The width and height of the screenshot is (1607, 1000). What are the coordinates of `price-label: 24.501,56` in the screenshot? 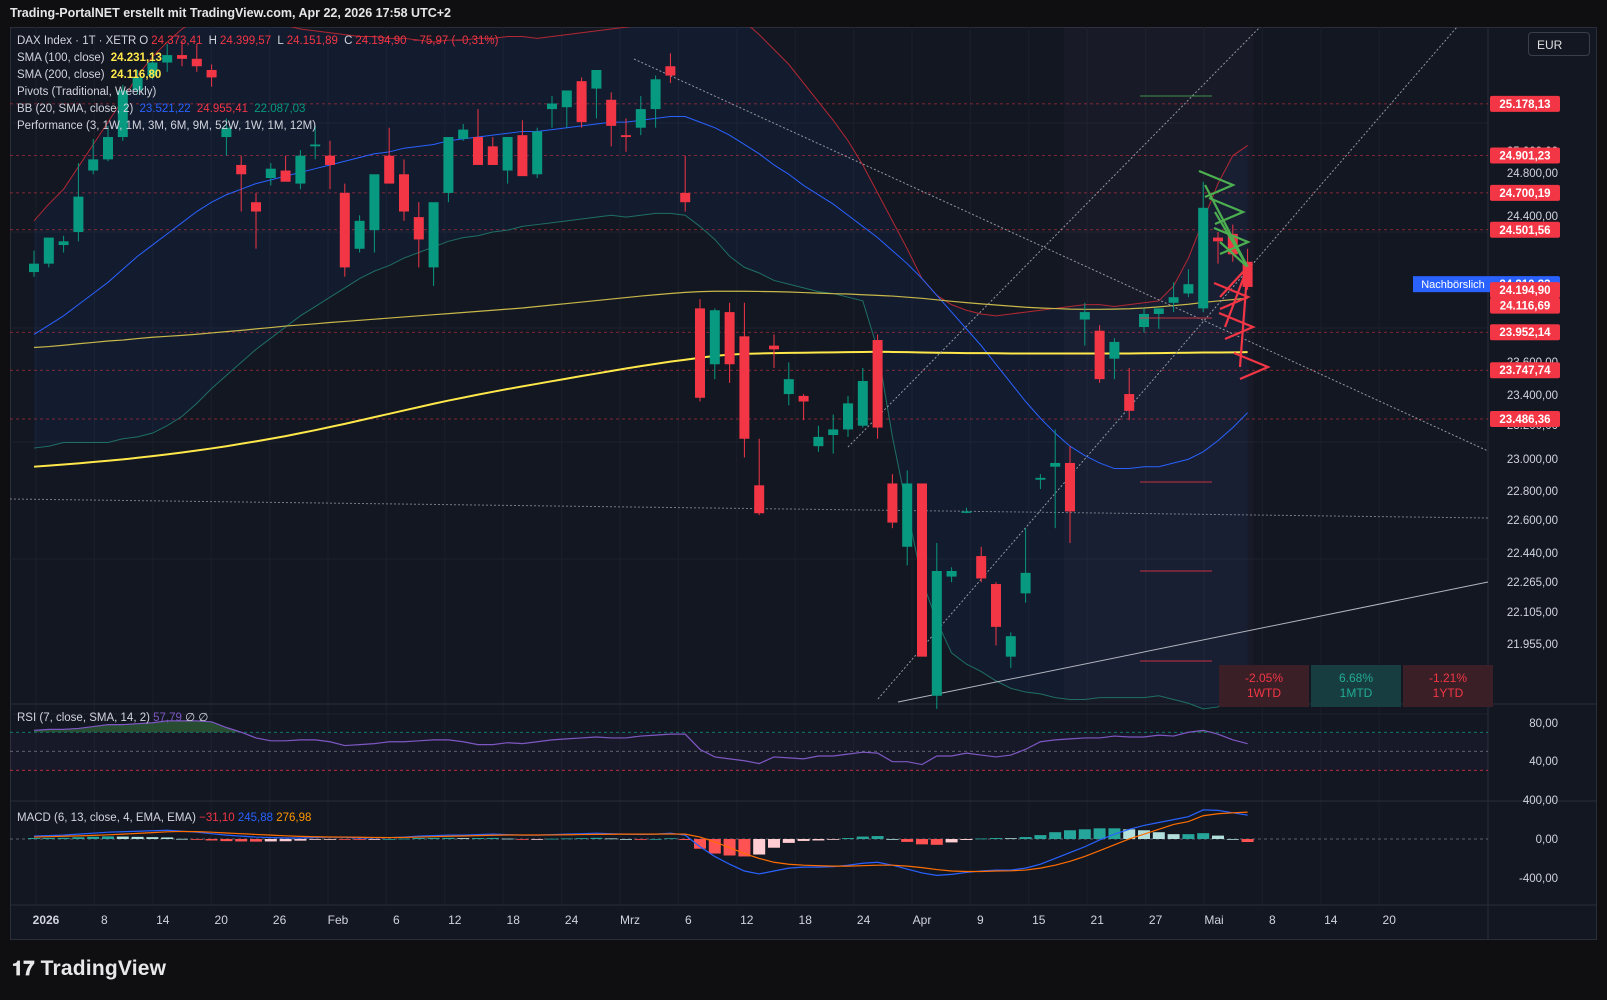 It's located at (1524, 231).